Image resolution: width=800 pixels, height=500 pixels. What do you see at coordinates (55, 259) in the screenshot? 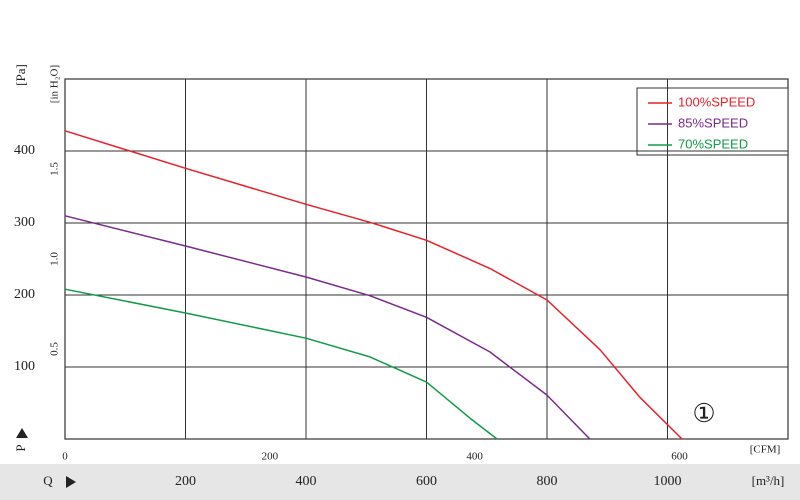
I see `y2-tick-label: 1.0` at bounding box center [55, 259].